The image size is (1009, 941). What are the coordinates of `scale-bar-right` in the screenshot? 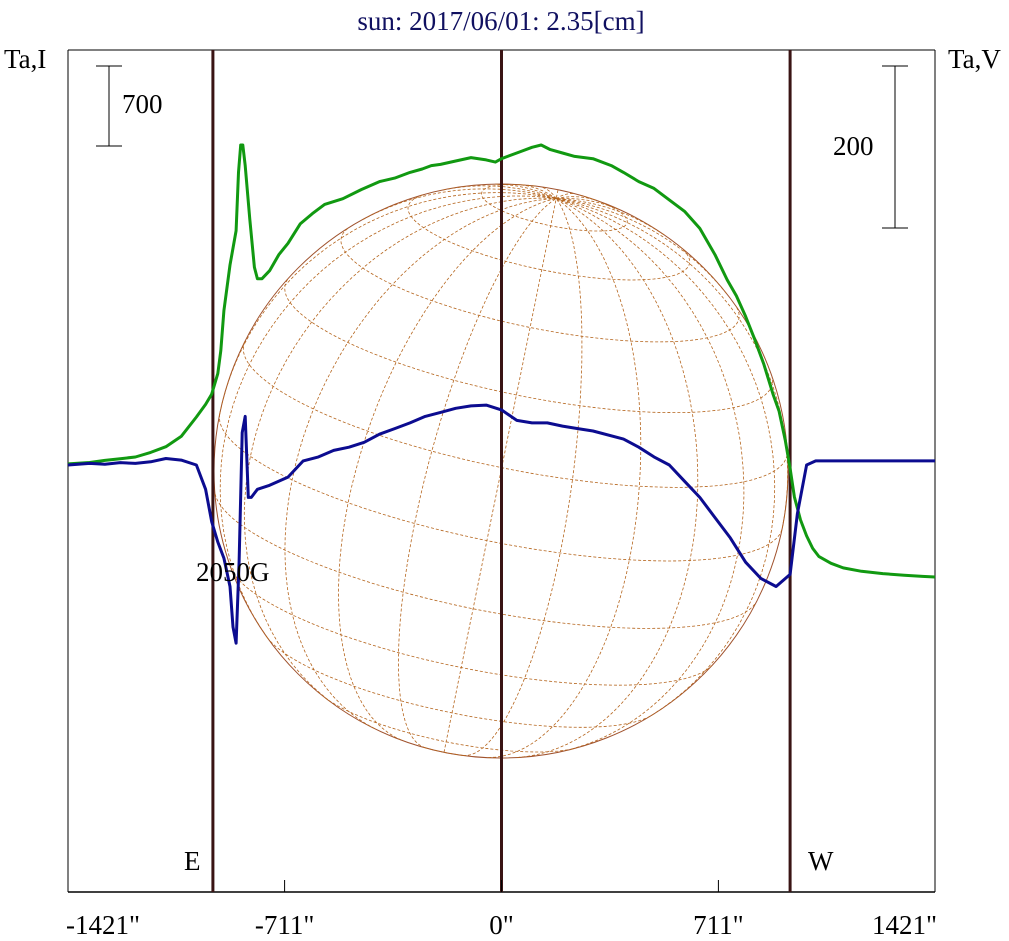 It's located at (895, 147).